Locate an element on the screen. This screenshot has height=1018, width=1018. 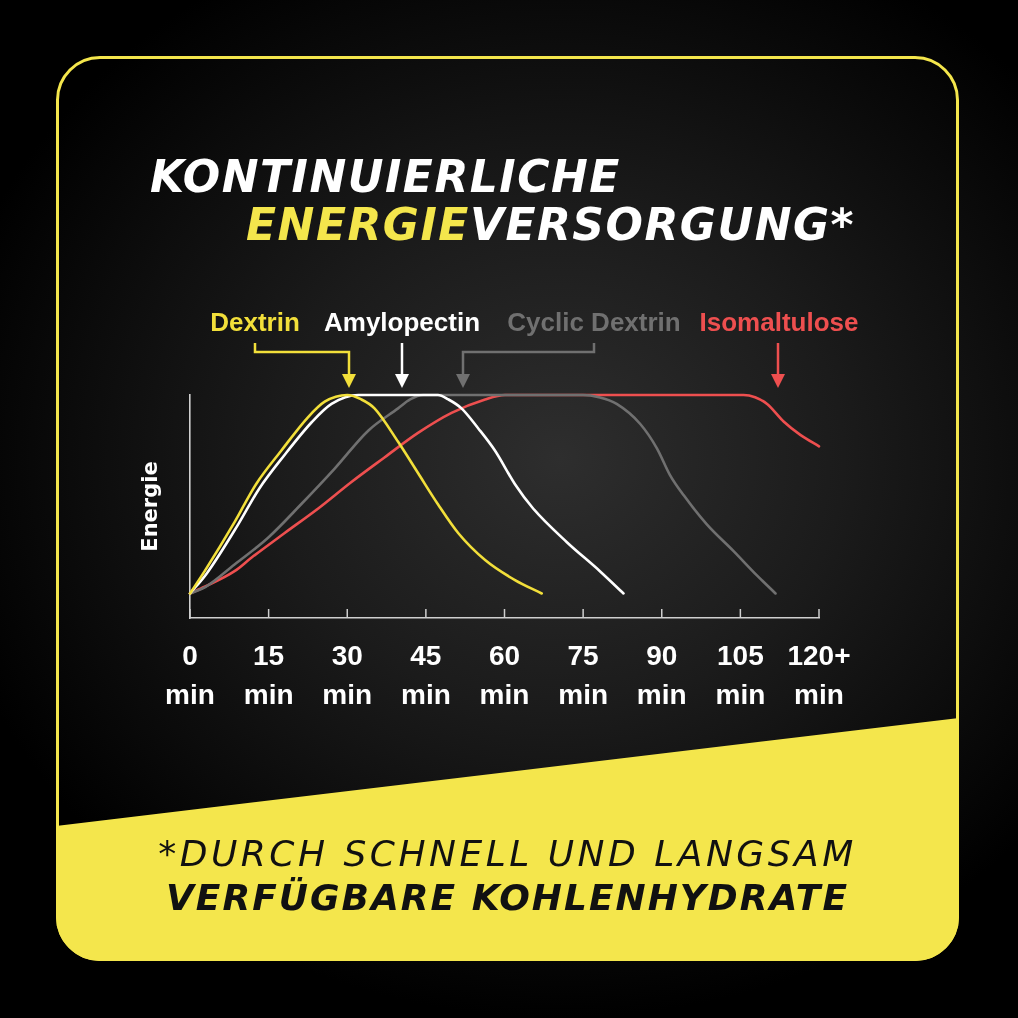
x-tick-label: 120+ min is located at coordinates (819, 675).